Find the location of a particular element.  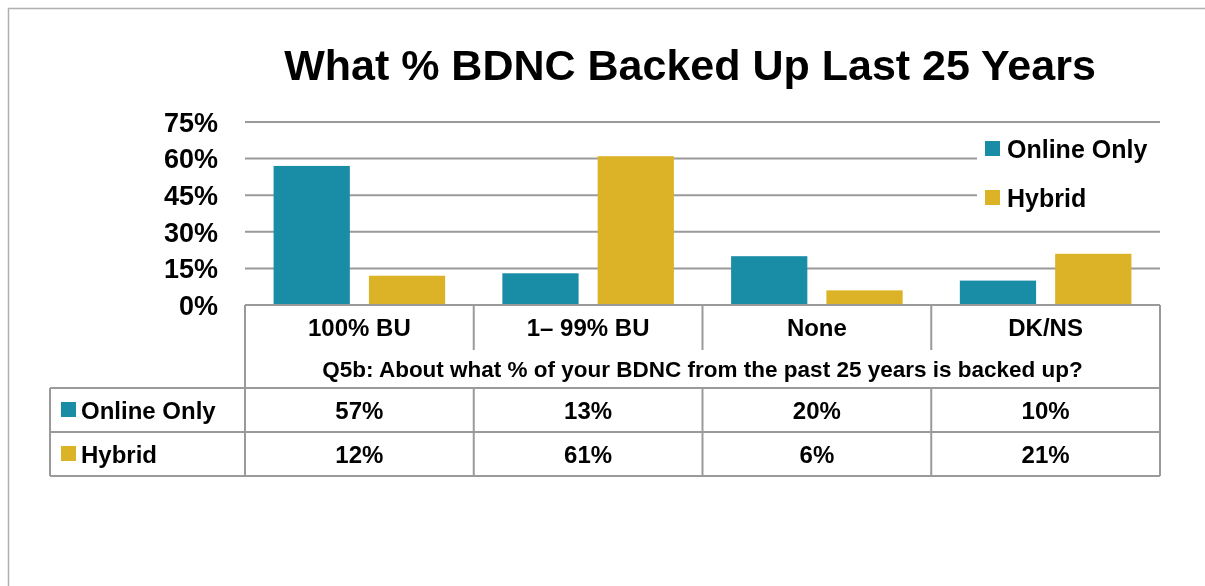

x-axis-title: Q5b: About what % of your BDNC from the past 25 years is backed up? is located at coordinates (702, 370).